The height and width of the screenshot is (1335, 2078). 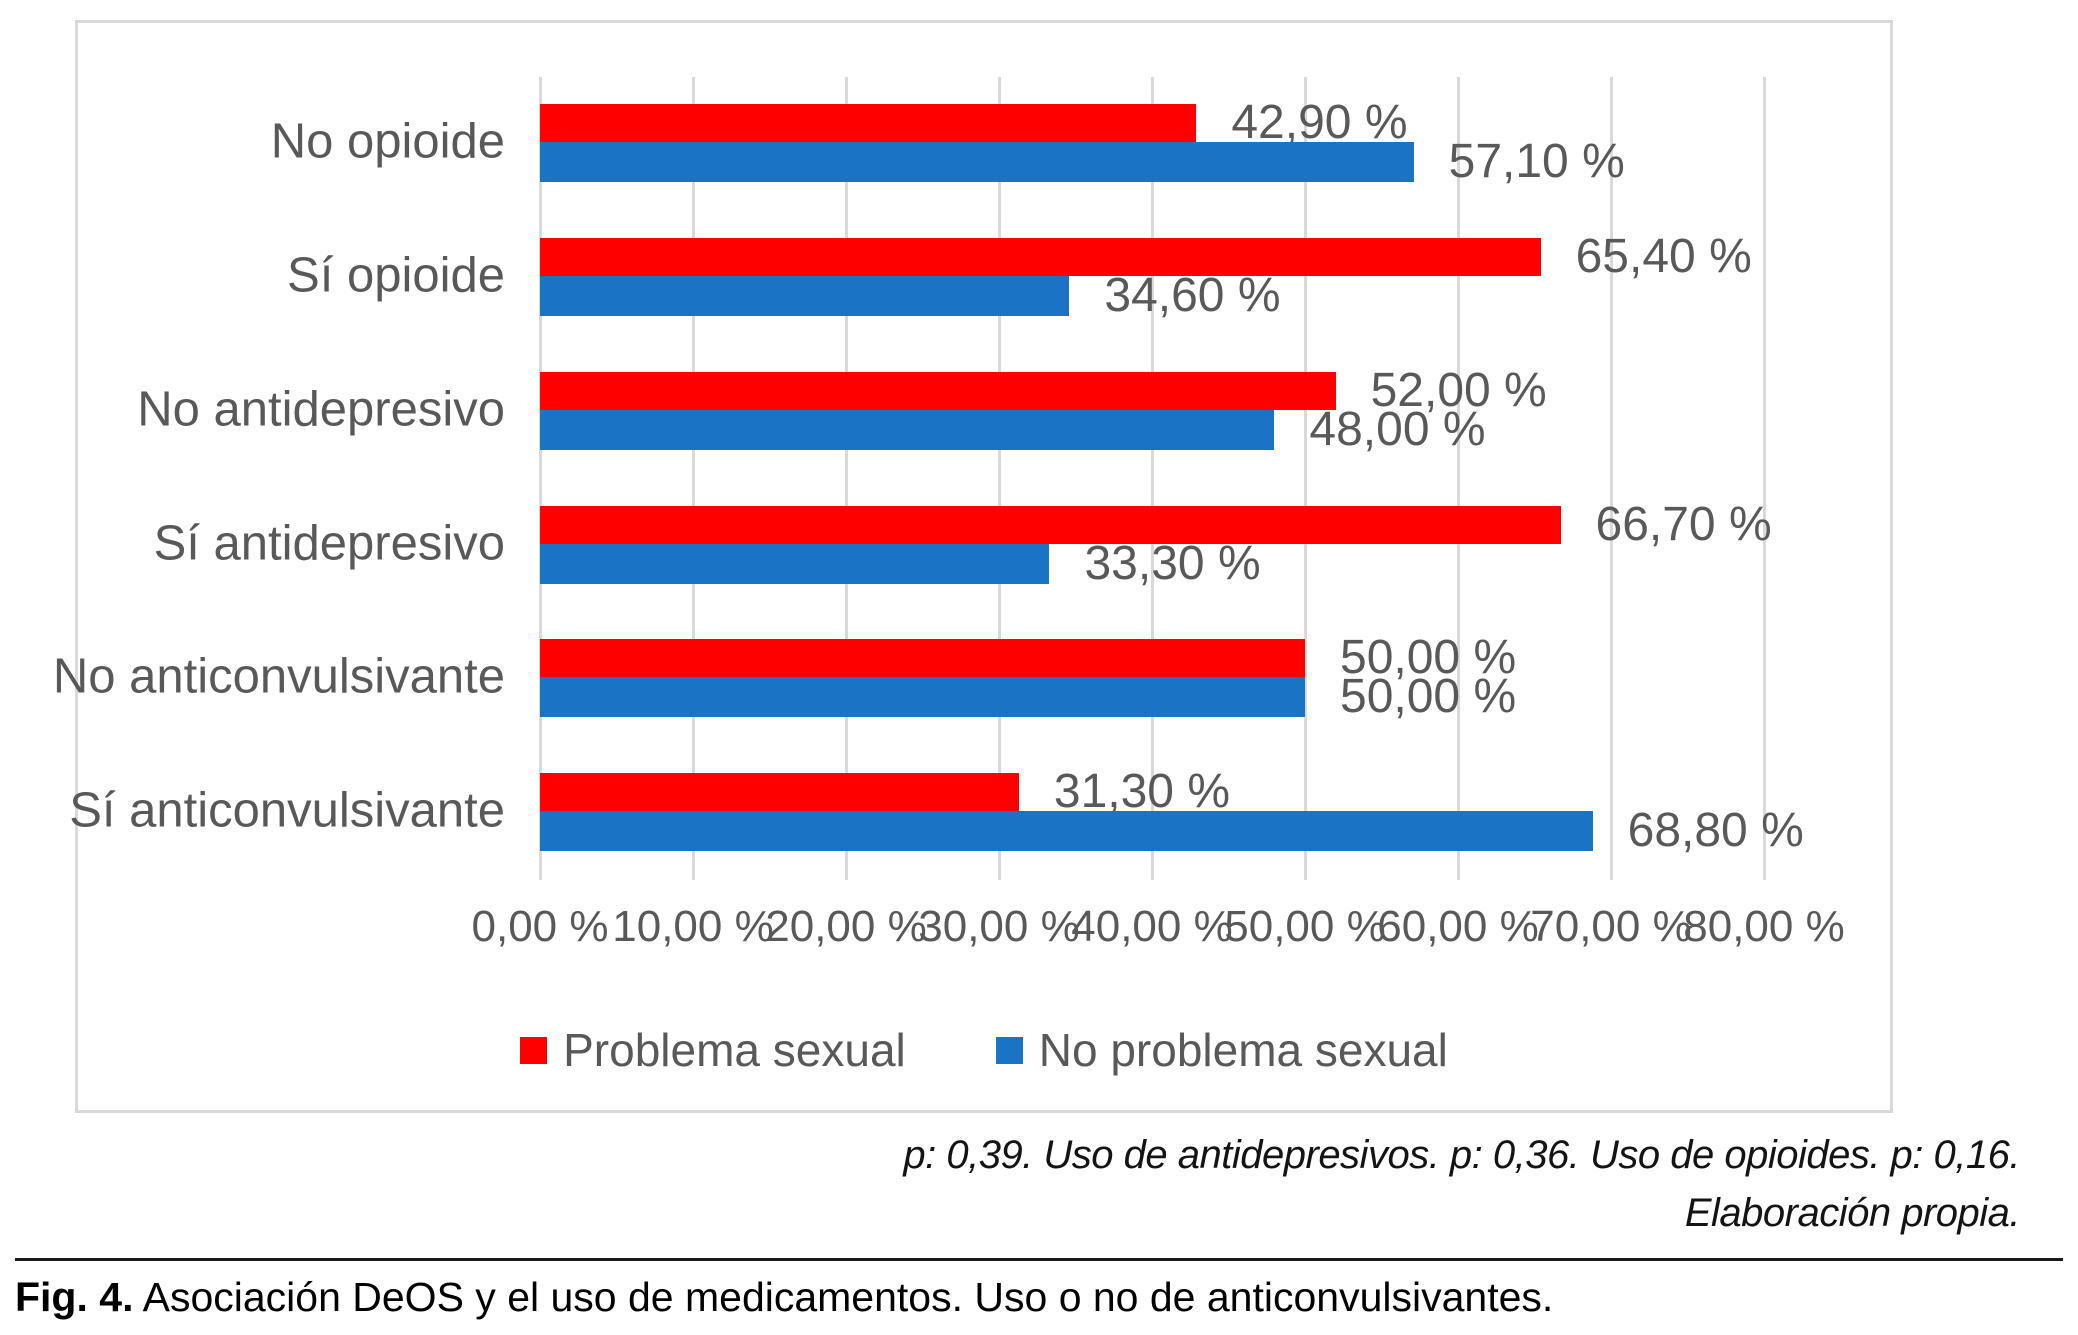 I want to click on legend-item-no-problema-sexual: No problema sexual, so click(x=1221, y=1050).